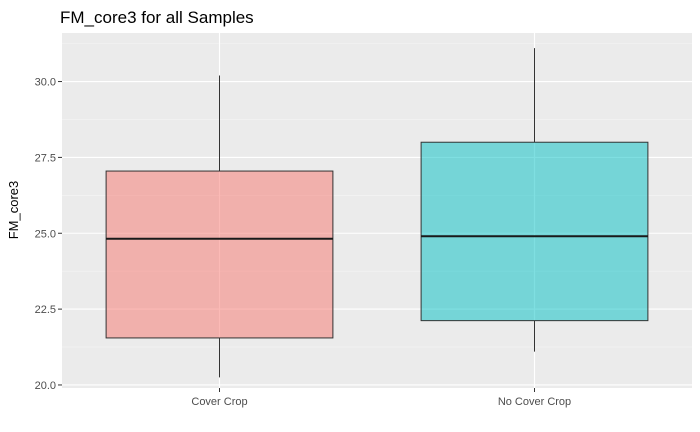 This screenshot has width=700, height=432. Describe the element at coordinates (381, 398) in the screenshot. I see `x-axis: Cover Crop No Cover Crop` at that location.